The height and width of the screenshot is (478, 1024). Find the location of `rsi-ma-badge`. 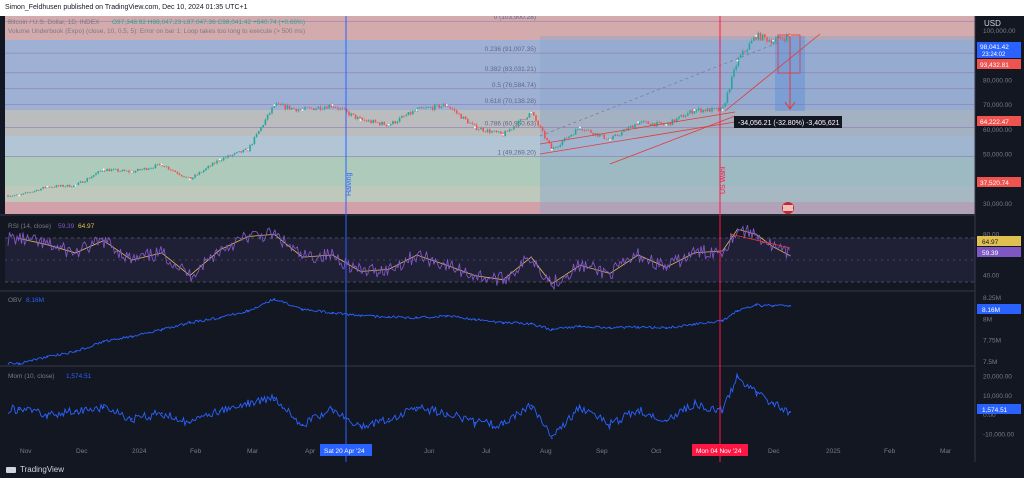

rsi-ma-badge is located at coordinates (999, 241).